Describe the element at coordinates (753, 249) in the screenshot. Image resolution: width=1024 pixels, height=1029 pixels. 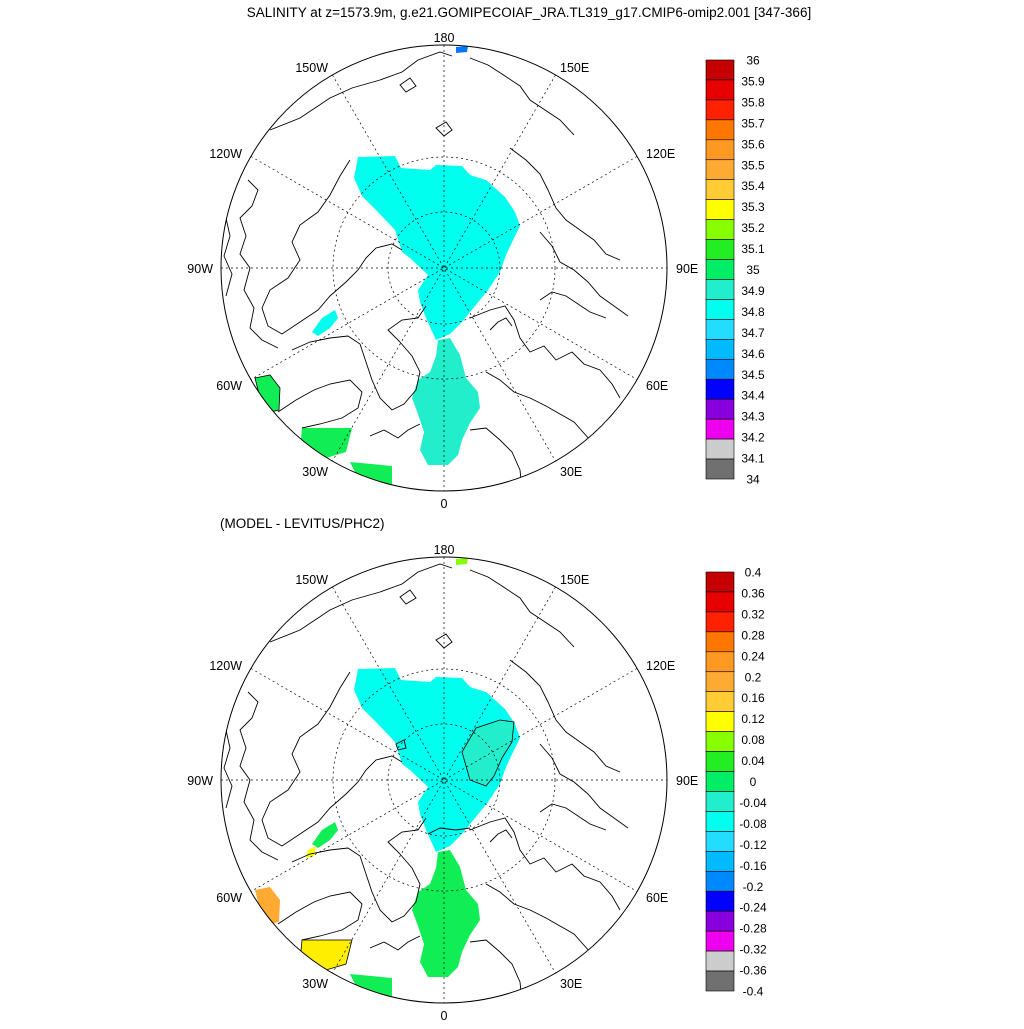
I see `colorbar-tick-label: 35.1` at that location.